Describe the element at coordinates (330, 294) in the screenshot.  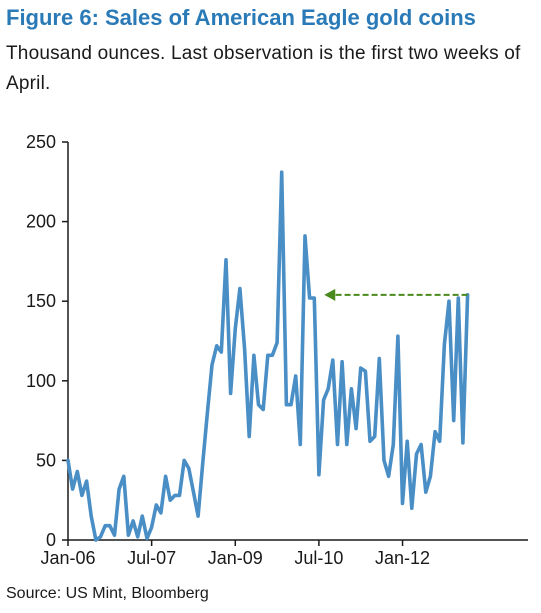
I see `annotation-arrow-head` at that location.